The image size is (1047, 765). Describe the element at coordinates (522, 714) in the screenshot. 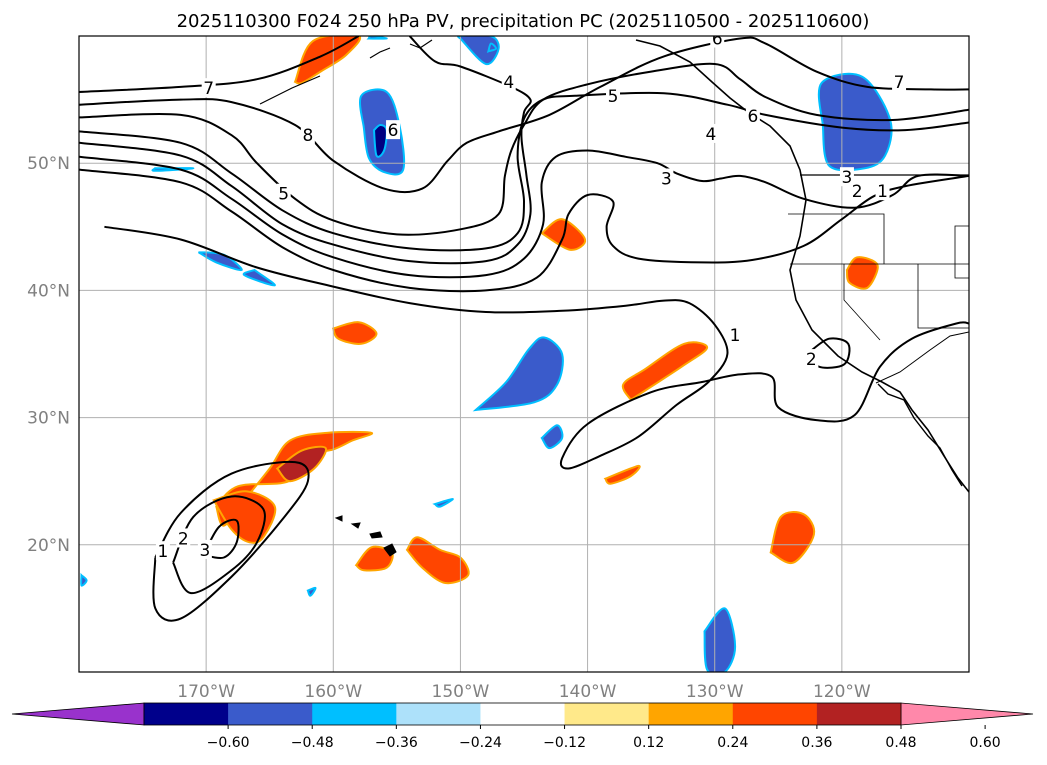

I see `colorbar-frame` at that location.